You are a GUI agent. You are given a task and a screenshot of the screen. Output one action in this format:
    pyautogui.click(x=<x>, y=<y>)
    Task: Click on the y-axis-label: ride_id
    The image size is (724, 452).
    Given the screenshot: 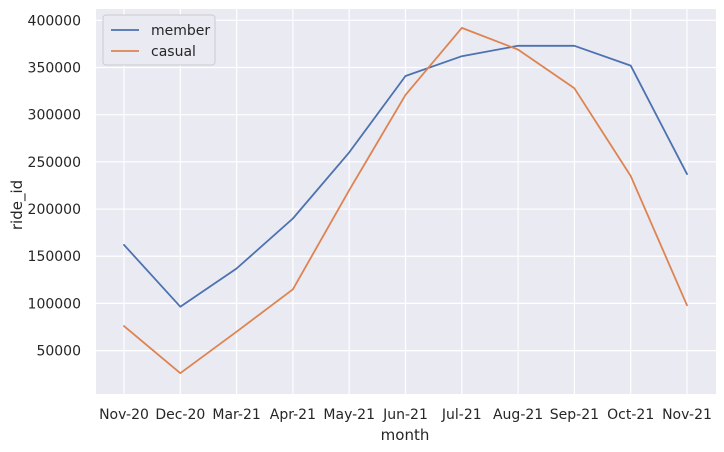 What is the action you would take?
    pyautogui.click(x=17, y=205)
    